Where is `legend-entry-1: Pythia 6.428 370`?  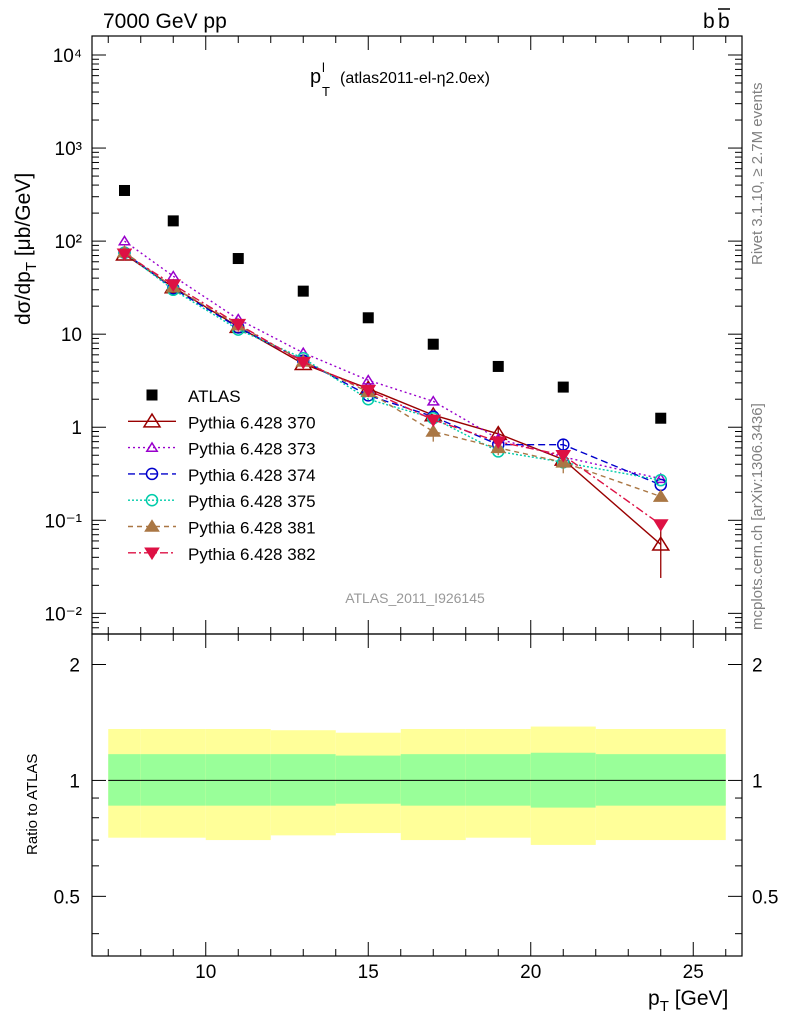 legend-entry-1: Pythia 6.428 370 is located at coordinates (222, 422).